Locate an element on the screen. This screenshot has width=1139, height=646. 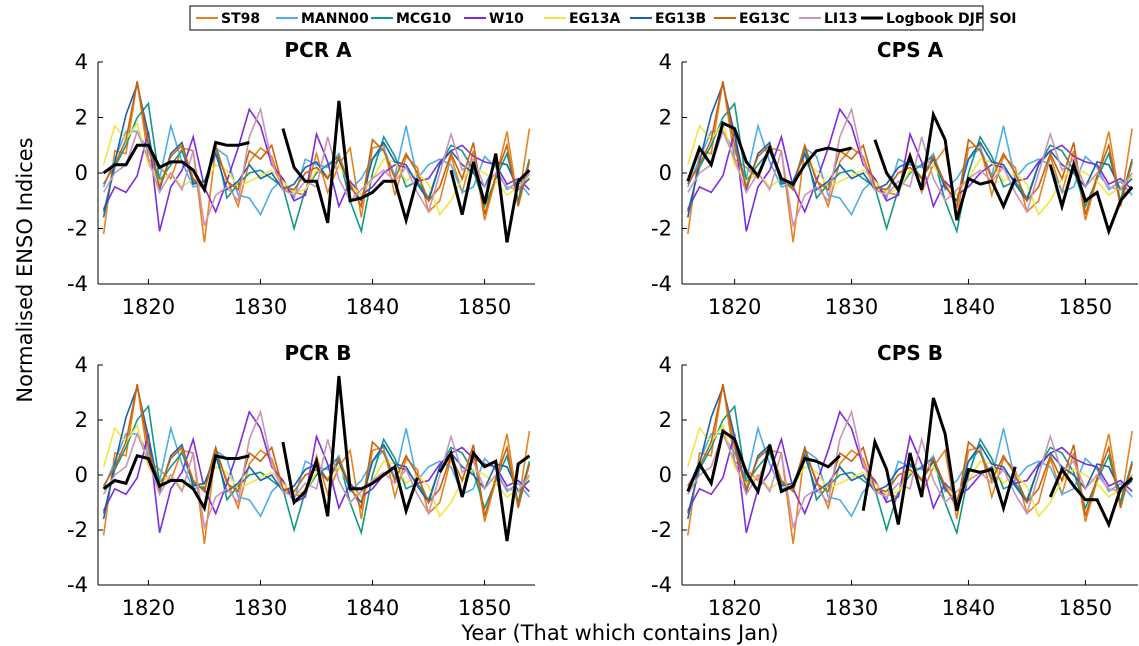
legend-entry: MANN00 is located at coordinates (322, 19).